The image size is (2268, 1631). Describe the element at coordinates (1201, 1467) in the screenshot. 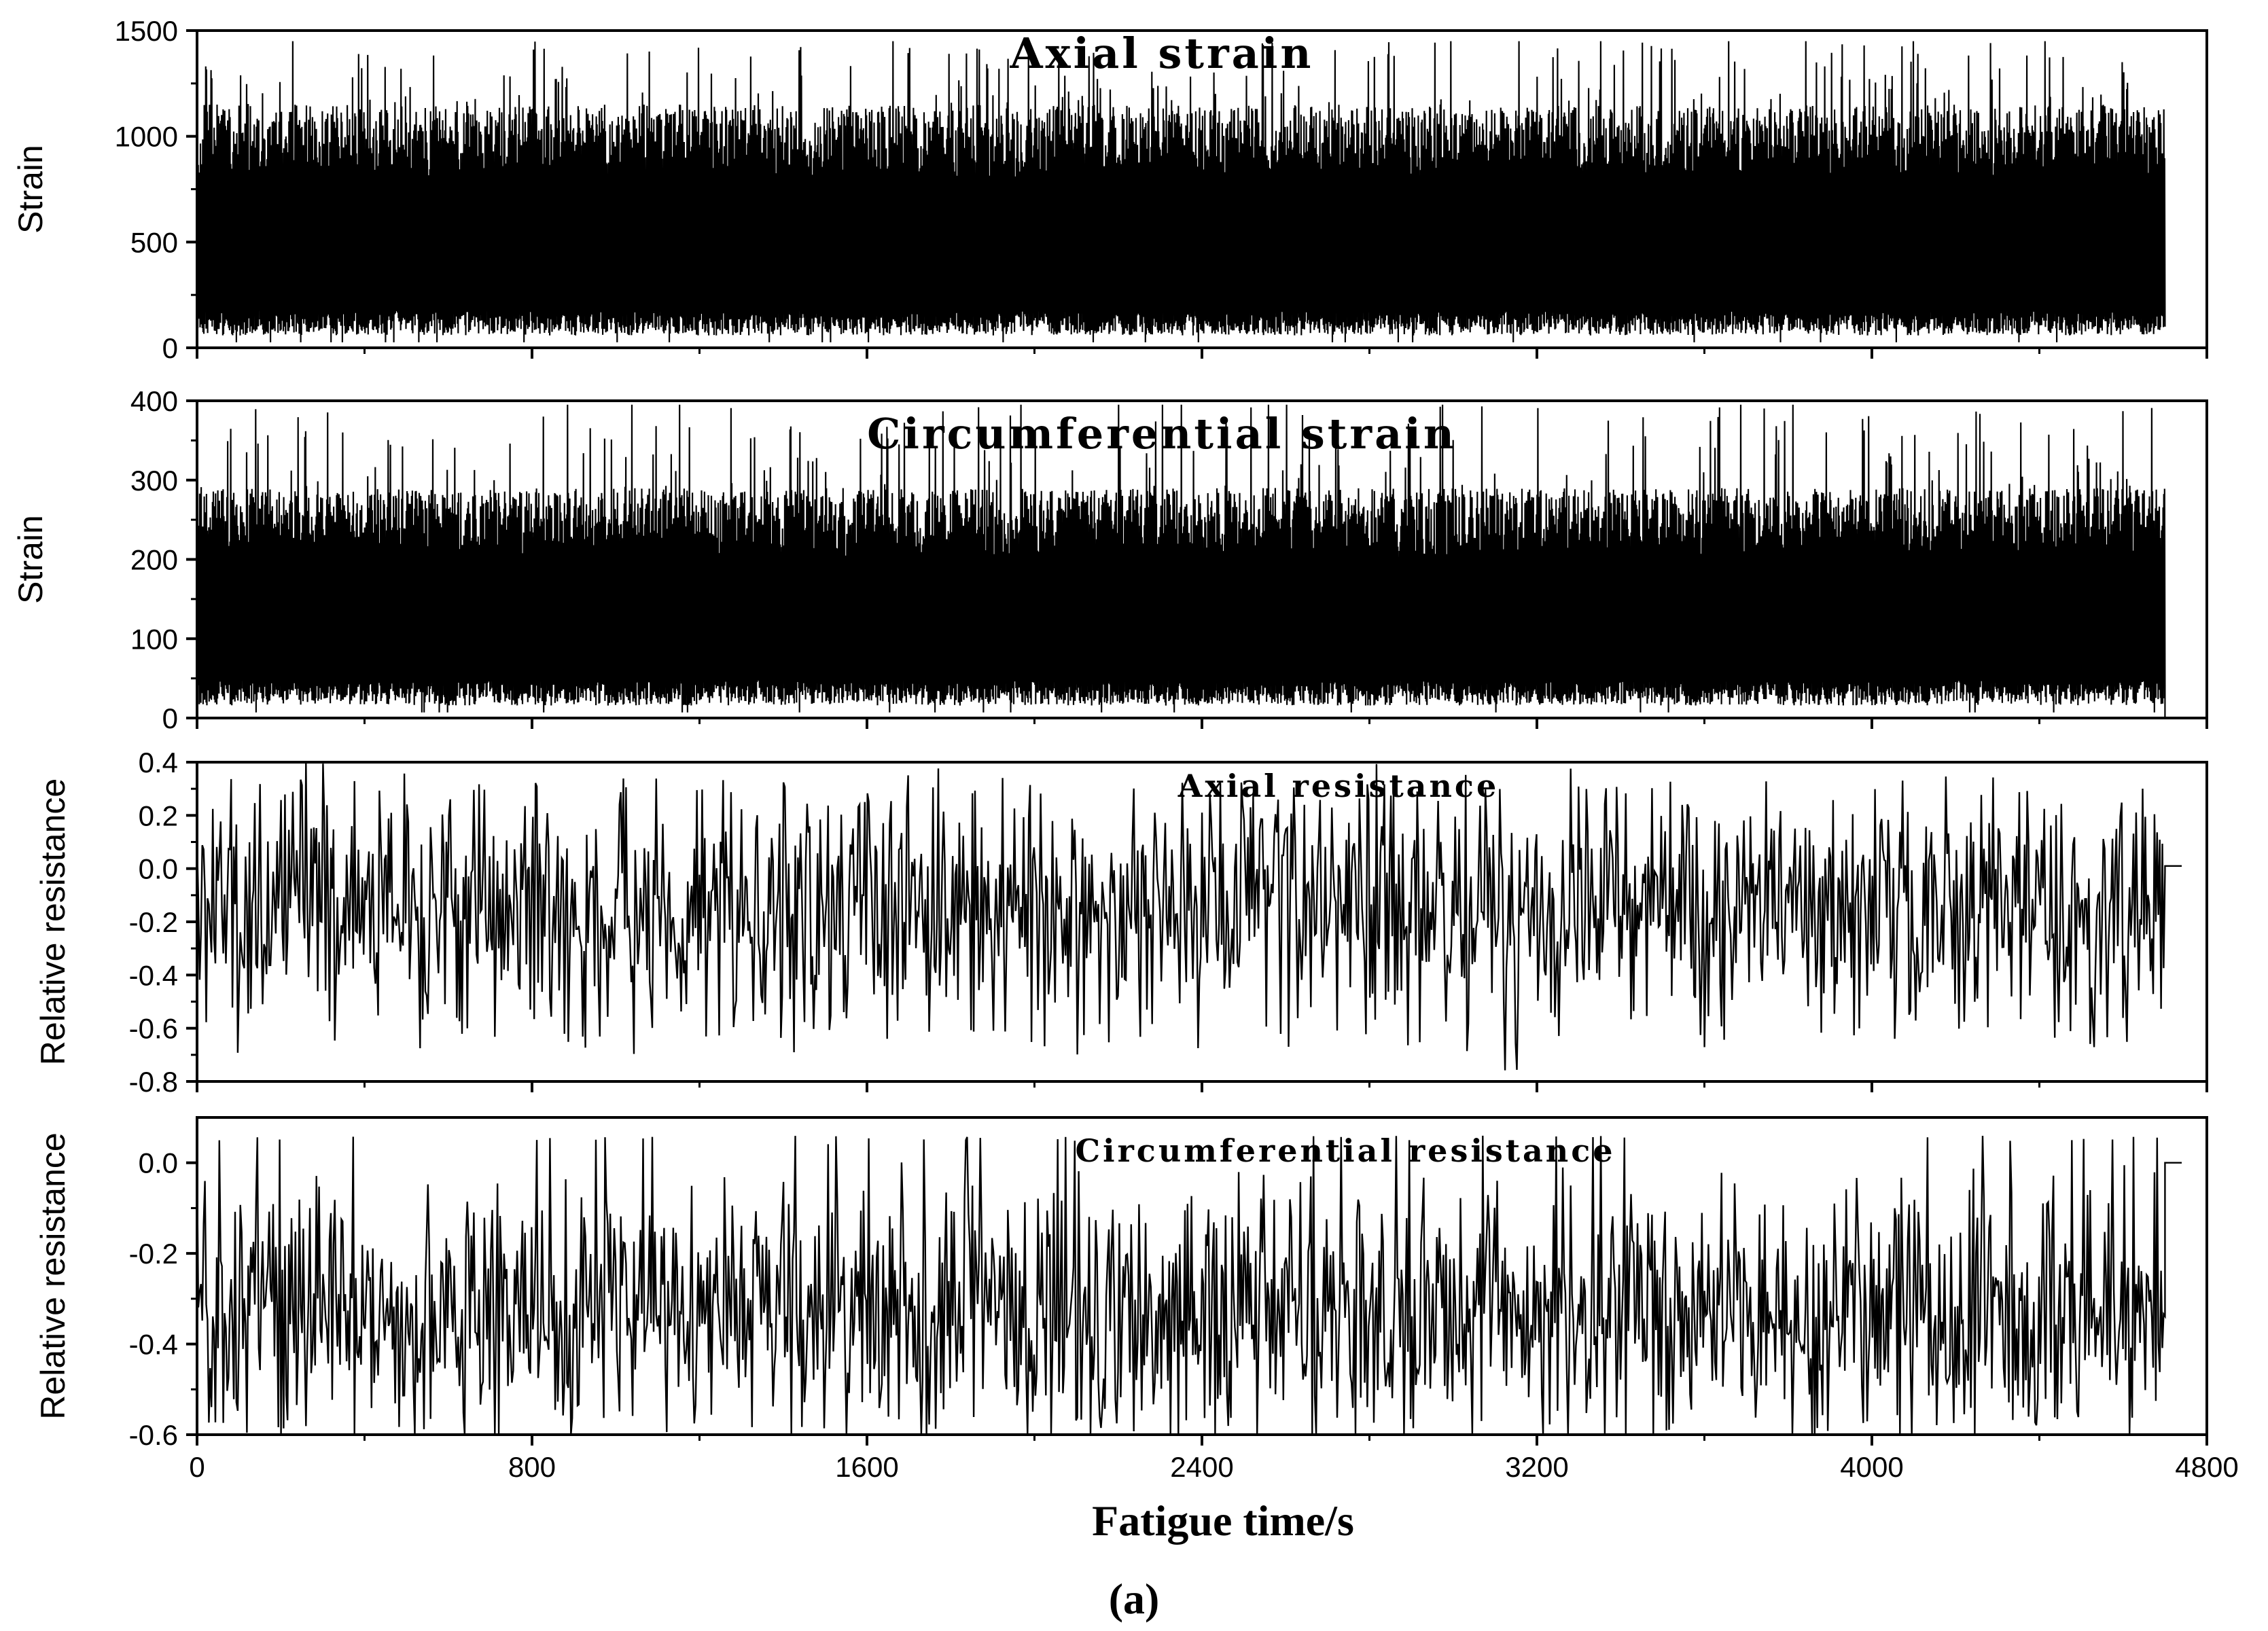

I see `x-tick-label: 2400` at that location.